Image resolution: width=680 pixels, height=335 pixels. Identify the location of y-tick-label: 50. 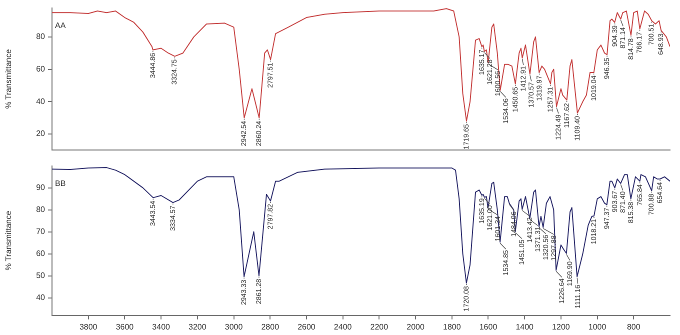
(41, 275).